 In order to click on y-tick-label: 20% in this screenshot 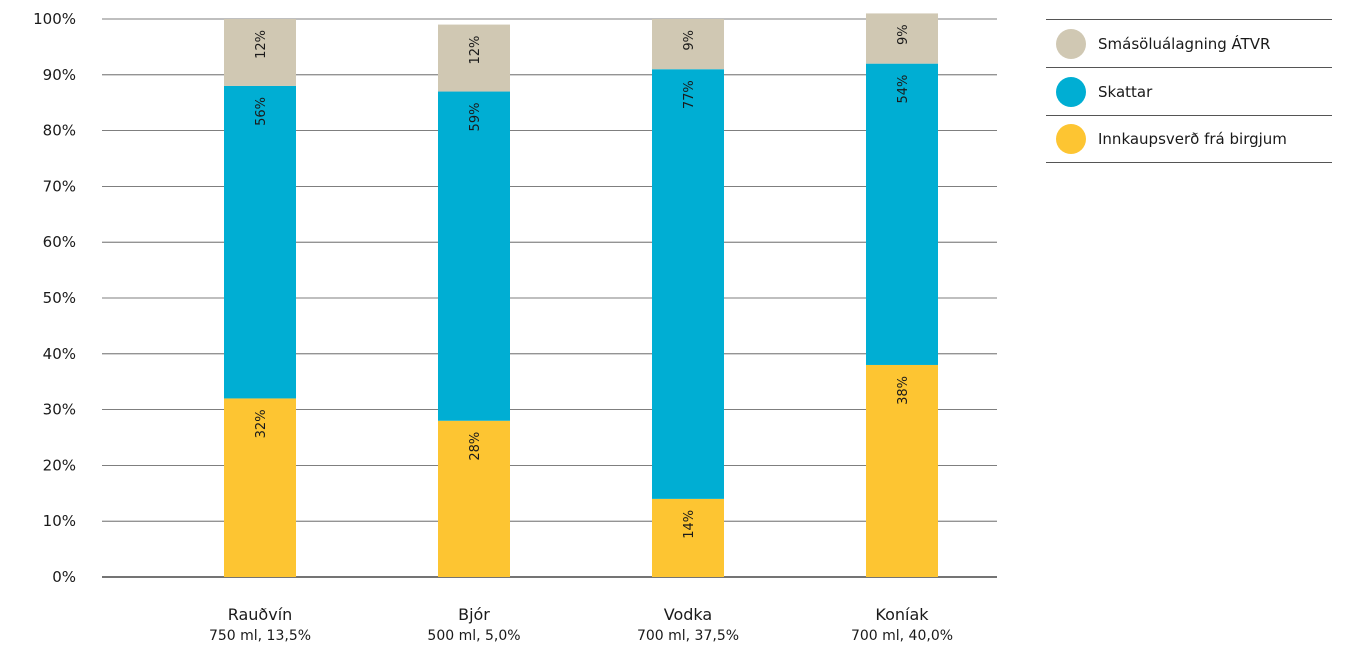, I will do `click(59, 465)`.